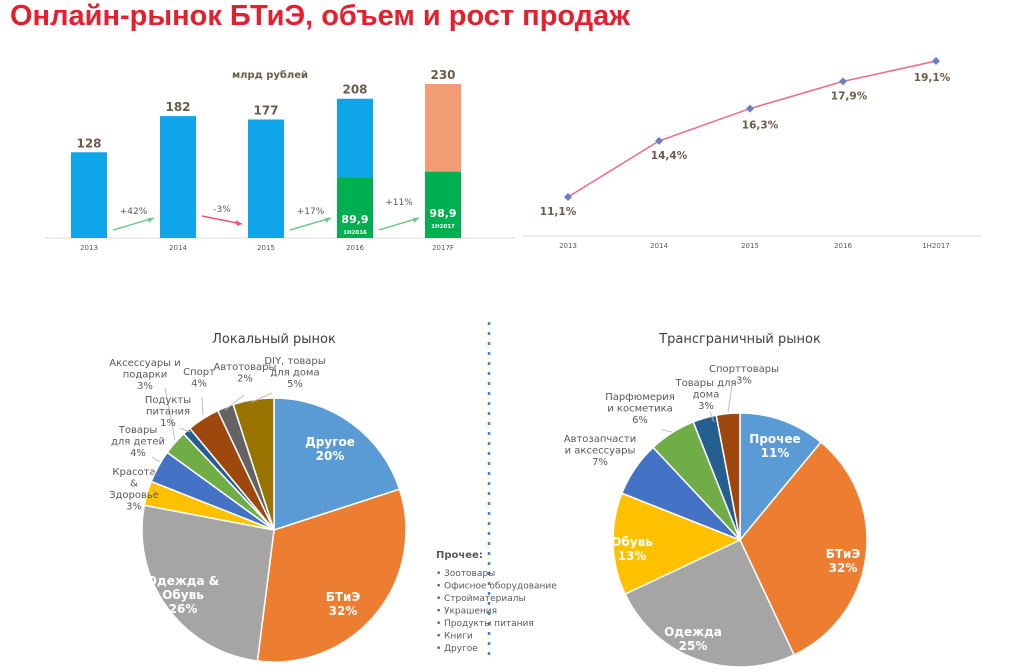 The height and width of the screenshot is (672, 1024). I want to click on bar-value-label: 208, so click(354, 90).